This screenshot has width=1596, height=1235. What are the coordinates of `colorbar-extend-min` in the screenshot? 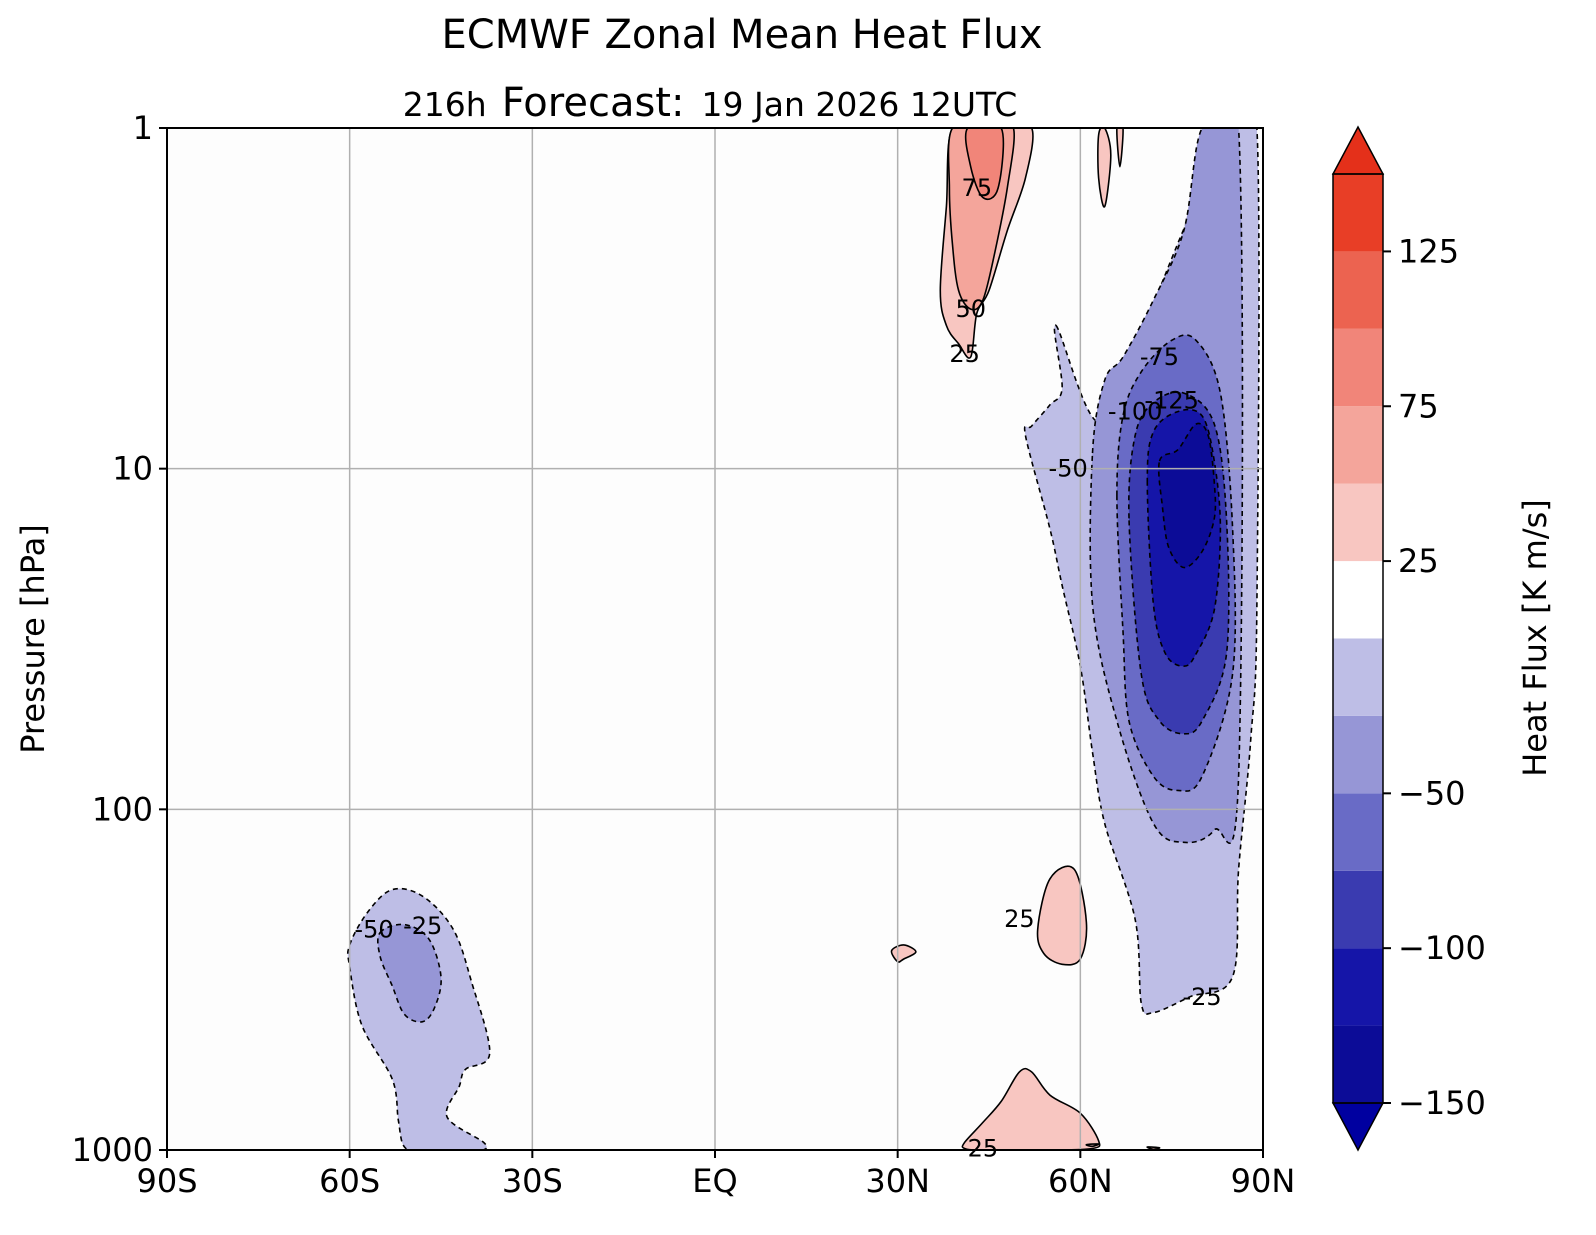 It's located at (1358, 1127).